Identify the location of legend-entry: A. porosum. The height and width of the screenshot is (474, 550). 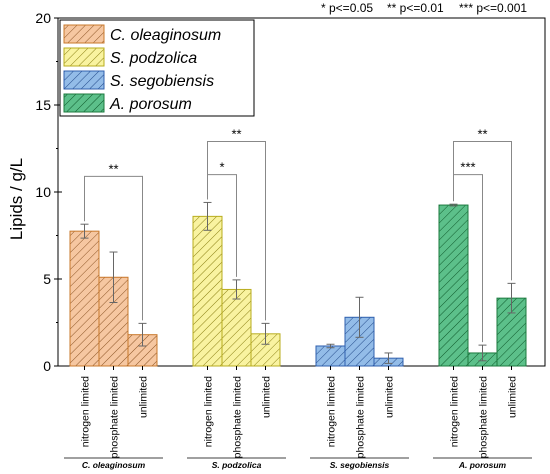
(150, 104).